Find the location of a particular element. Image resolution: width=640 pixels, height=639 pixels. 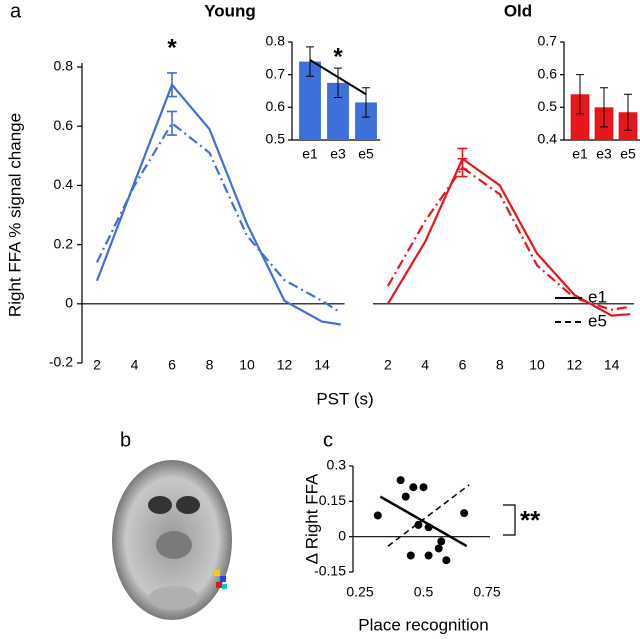

panel-label: b is located at coordinates (125, 440).